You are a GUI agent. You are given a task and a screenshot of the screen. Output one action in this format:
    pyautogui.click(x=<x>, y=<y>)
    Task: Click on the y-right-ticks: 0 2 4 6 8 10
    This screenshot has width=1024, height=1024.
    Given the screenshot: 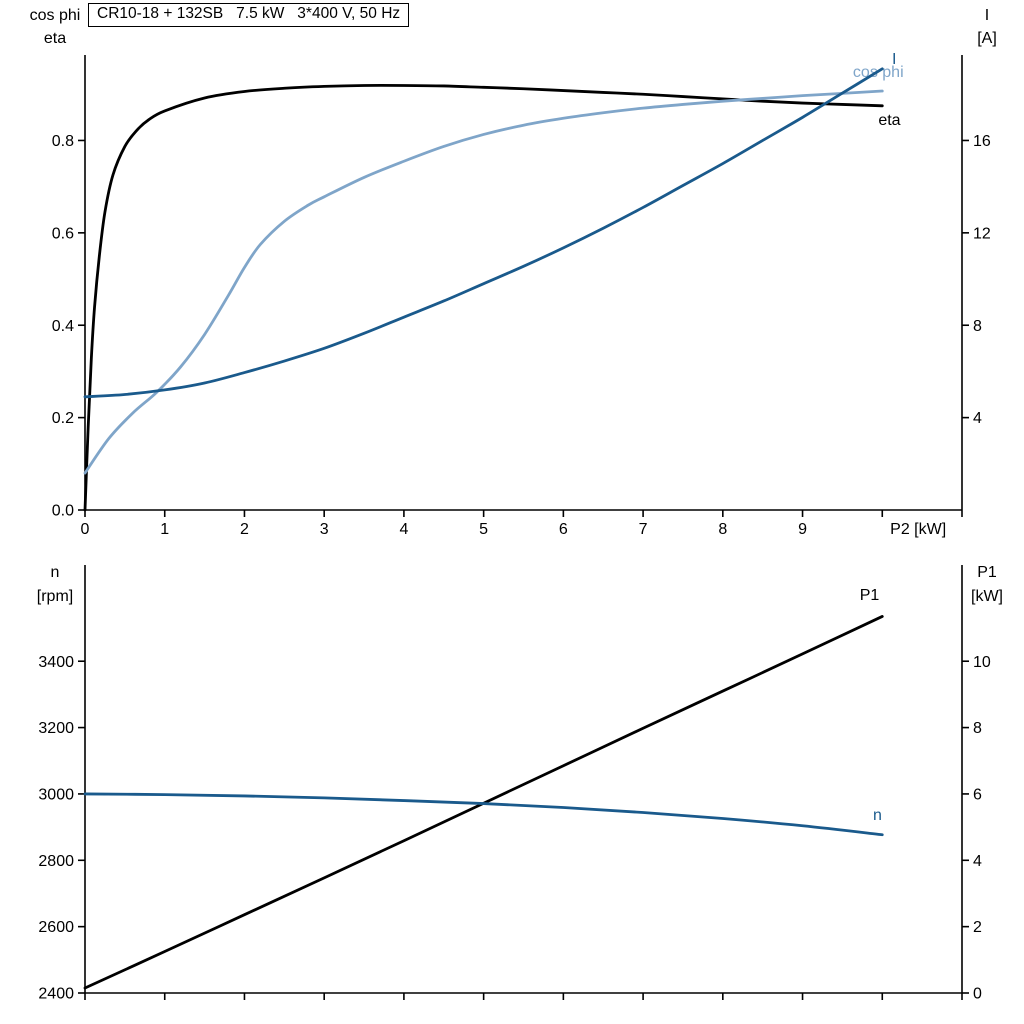 What is the action you would take?
    pyautogui.click(x=976, y=828)
    